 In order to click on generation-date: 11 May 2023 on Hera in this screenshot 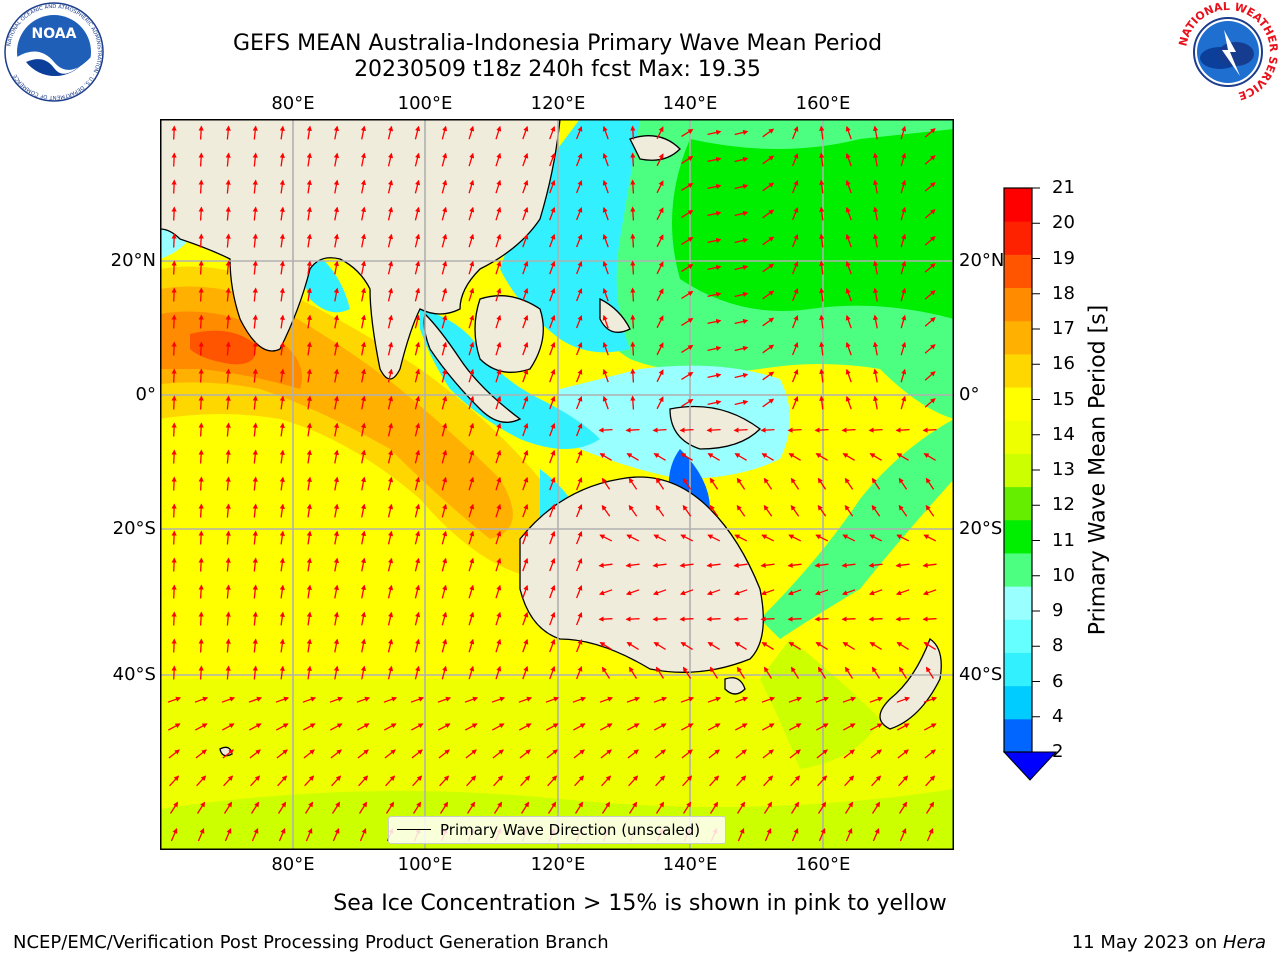, I will do `click(1169, 942)`.